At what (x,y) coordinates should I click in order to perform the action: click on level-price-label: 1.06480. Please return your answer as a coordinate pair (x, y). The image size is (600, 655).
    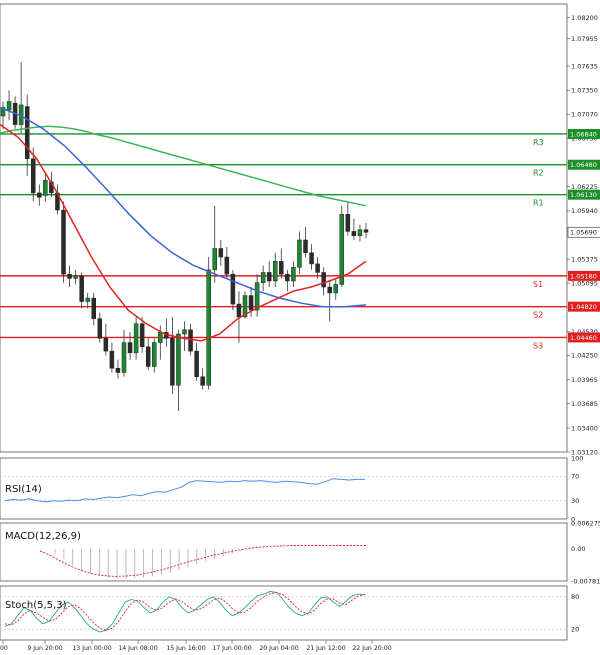
    Looking at the image, I should click on (583, 165).